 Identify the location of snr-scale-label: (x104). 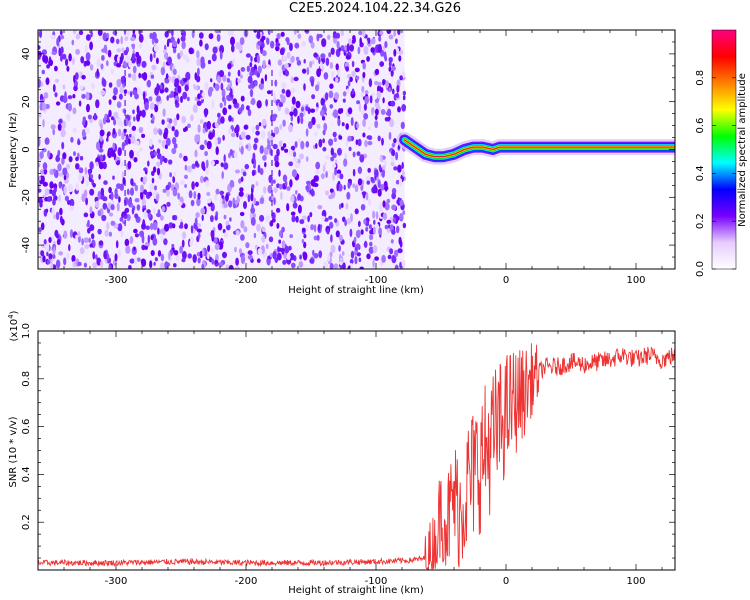
(13, 325).